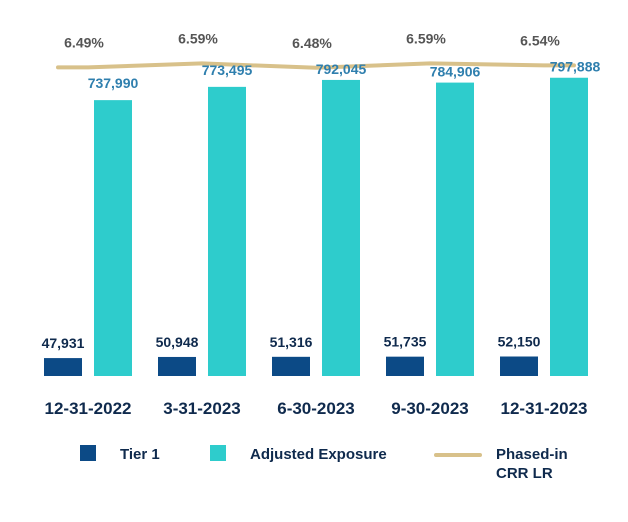  Describe the element at coordinates (88, 453) in the screenshot. I see `legend-swatch-tier1` at that location.